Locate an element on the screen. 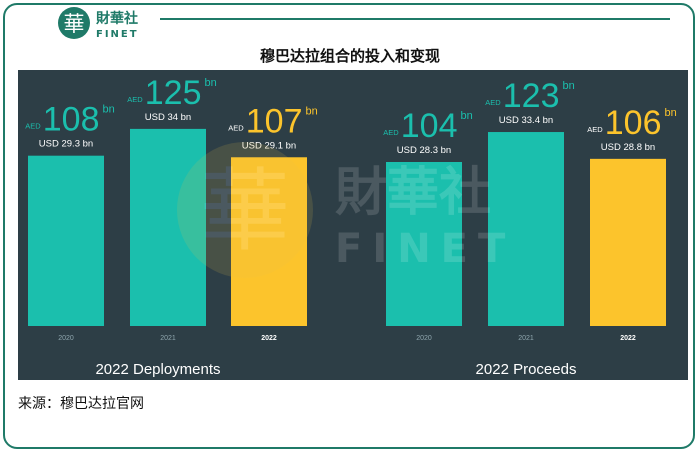 The image size is (700, 454). chart-subtitle-0: 2022 Deployments is located at coordinates (157, 369).